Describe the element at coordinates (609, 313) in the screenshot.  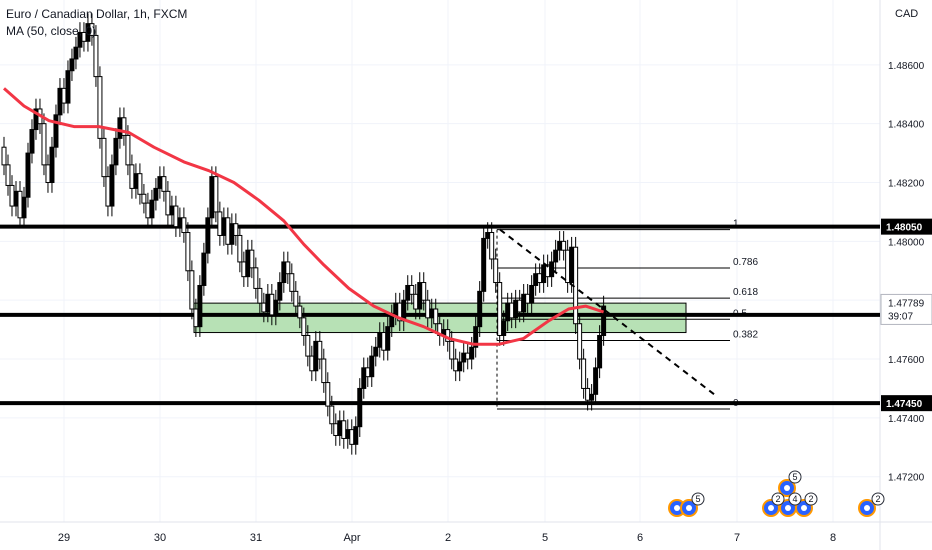
I see `trend-line` at that location.